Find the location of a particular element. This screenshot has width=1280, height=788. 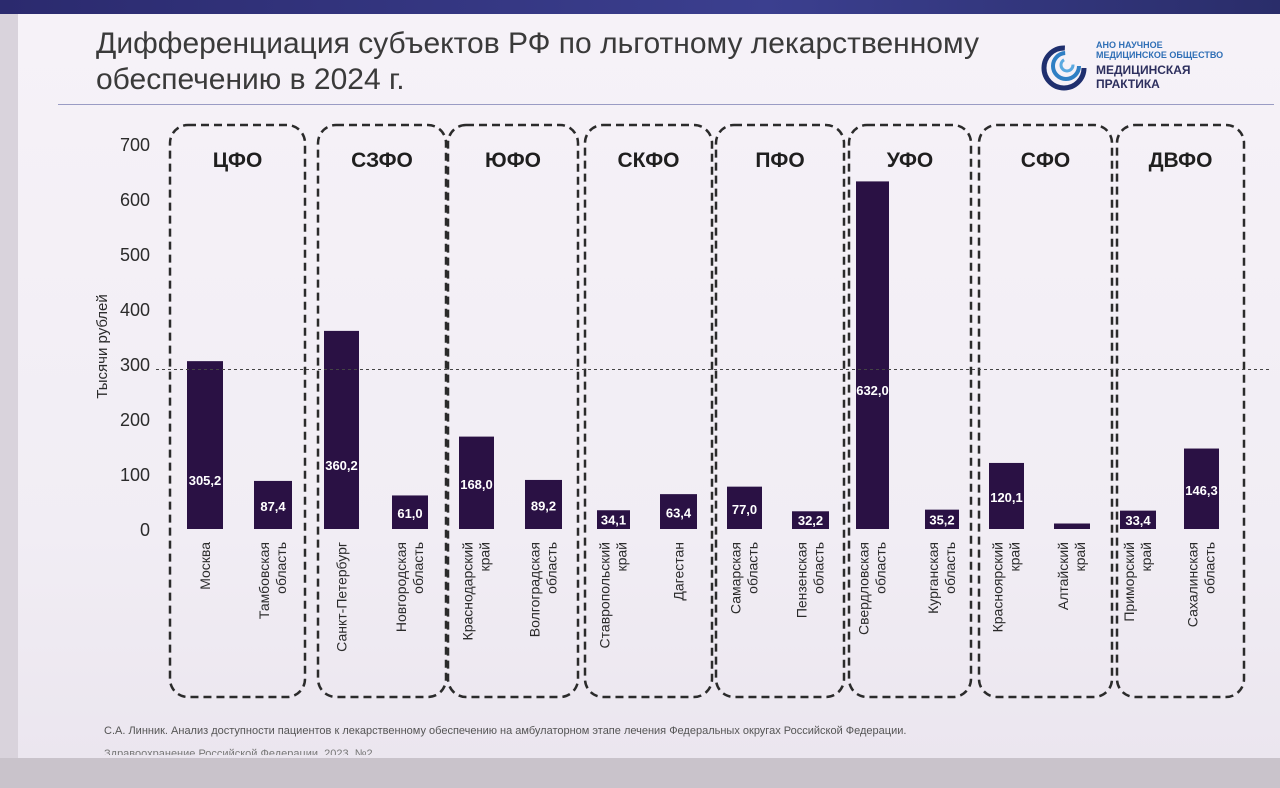

screen-bottom is located at coordinates (640, 773).